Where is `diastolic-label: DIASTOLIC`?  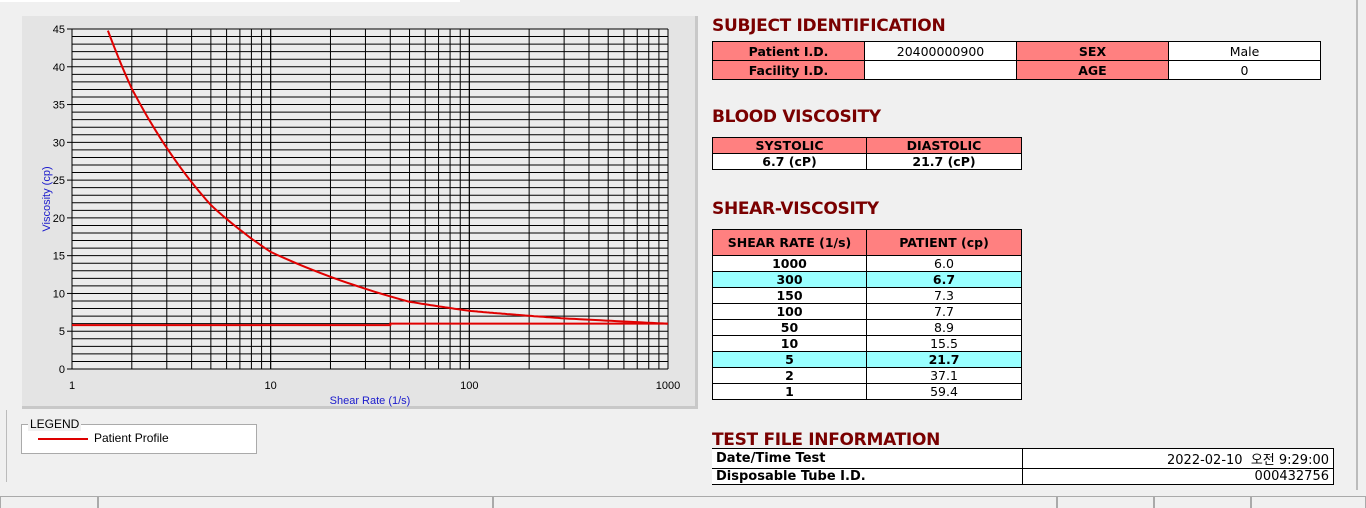 diastolic-label: DIASTOLIC is located at coordinates (944, 145).